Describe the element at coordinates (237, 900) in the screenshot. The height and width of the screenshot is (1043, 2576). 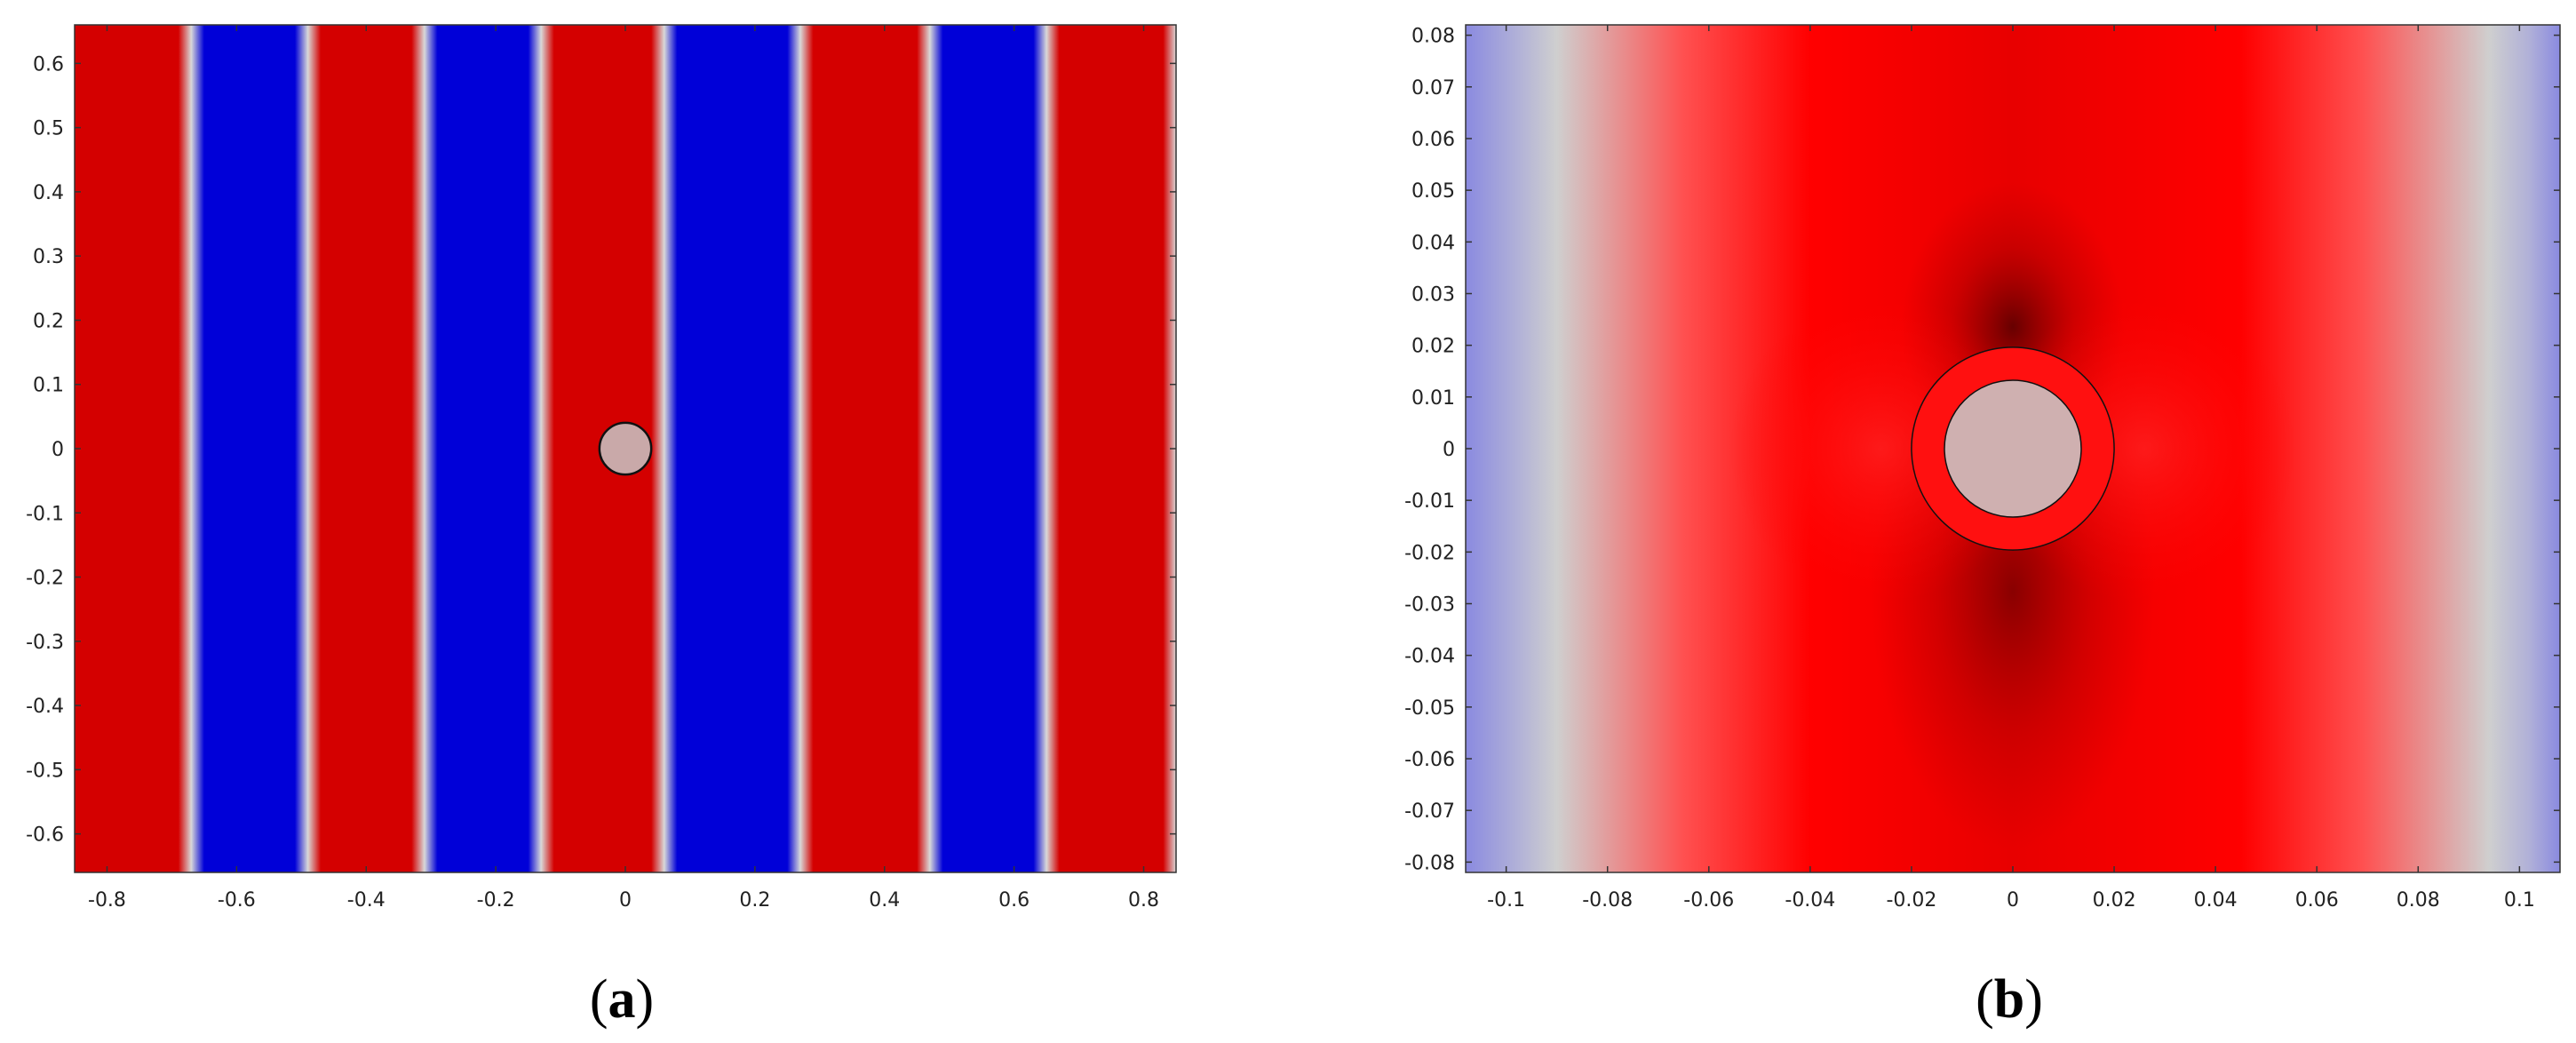
I see `panel-a-x-tick-label: -0.6` at that location.